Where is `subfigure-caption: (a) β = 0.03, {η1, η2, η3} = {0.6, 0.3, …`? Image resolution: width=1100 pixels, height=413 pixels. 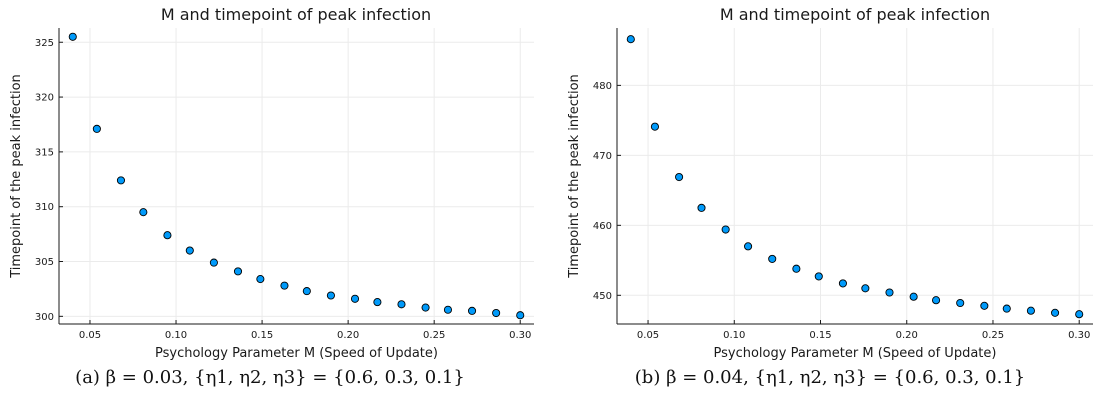 subfigure-caption: (a) β = 0.03, {η1, η2, η3} = {0.6, 0.3, … is located at coordinates (270, 377).